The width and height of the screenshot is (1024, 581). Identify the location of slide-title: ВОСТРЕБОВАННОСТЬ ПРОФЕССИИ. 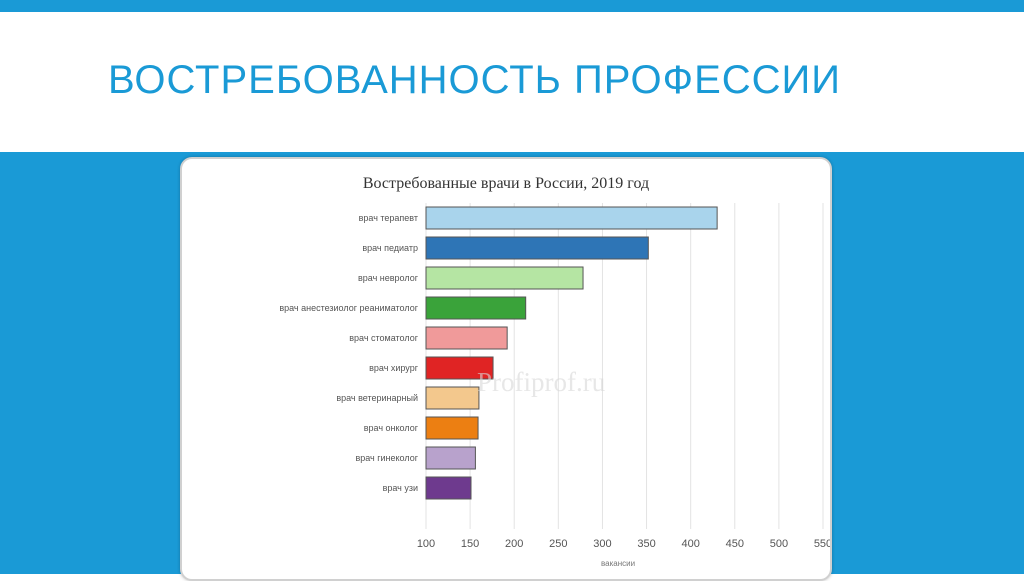
(475, 80).